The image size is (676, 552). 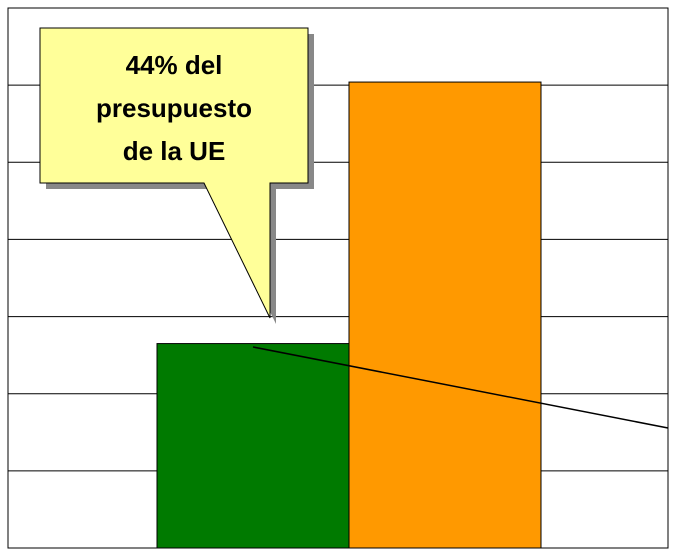 What do you see at coordinates (174, 65) in the screenshot?
I see `annotation-line: 44% del` at bounding box center [174, 65].